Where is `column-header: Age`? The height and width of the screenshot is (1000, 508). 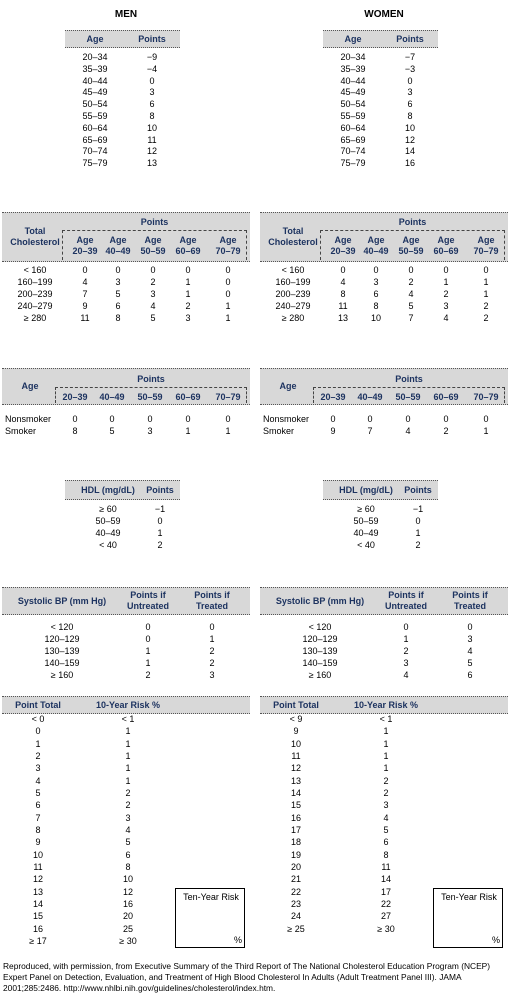
column-header: Age is located at coordinates (288, 386).